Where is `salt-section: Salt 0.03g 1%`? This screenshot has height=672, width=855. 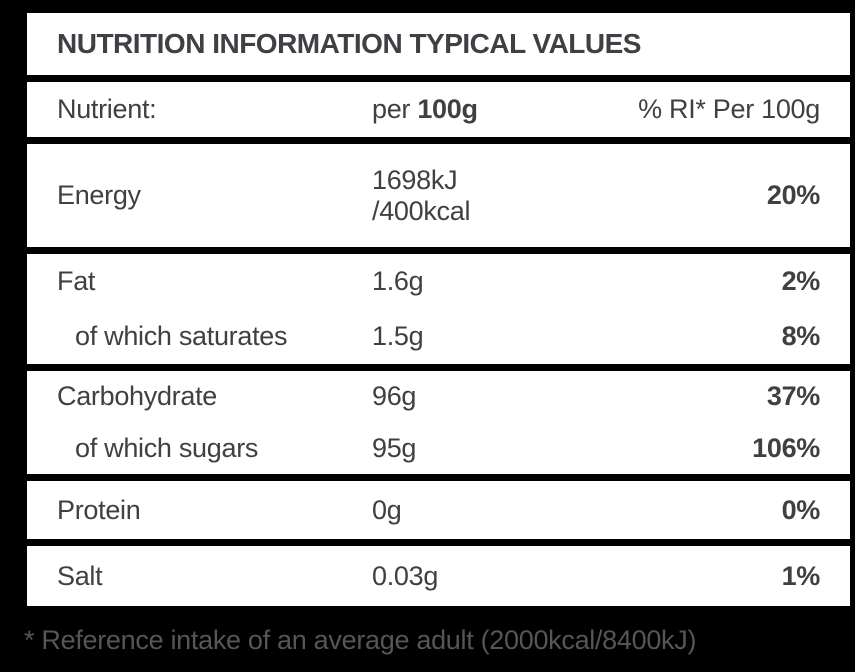 salt-section: Salt 0.03g 1% is located at coordinates (438, 576).